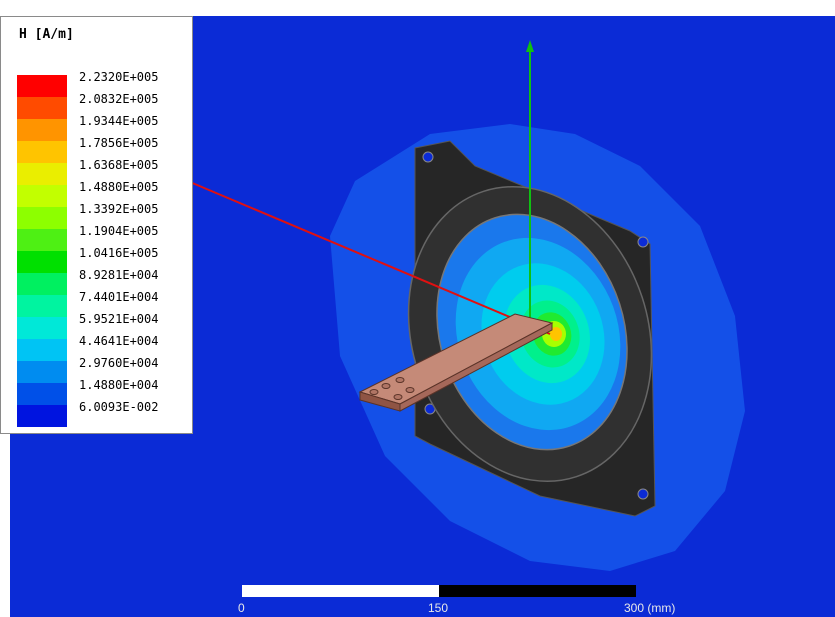 This screenshot has width=835, height=617. Describe the element at coordinates (119, 275) in the screenshot. I see `legend-level-label: 8.9281E+004` at that location.